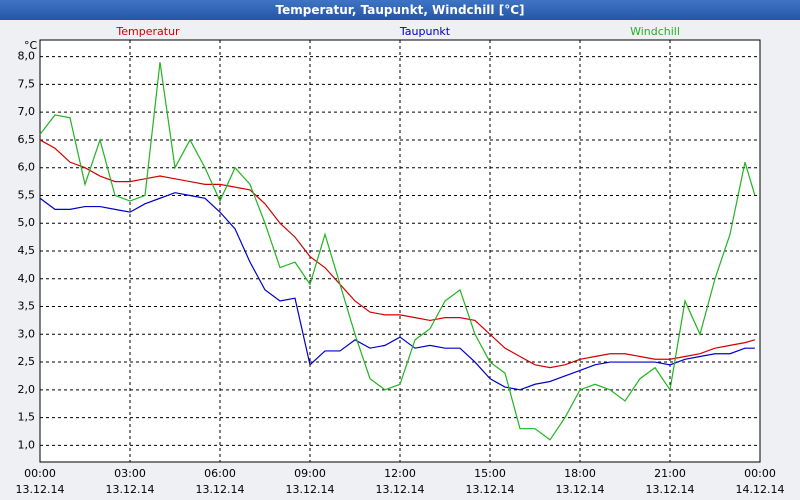 The height and width of the screenshot is (500, 800). Describe the element at coordinates (147, 31) in the screenshot. I see `legend-entry: Temperatur` at that location.